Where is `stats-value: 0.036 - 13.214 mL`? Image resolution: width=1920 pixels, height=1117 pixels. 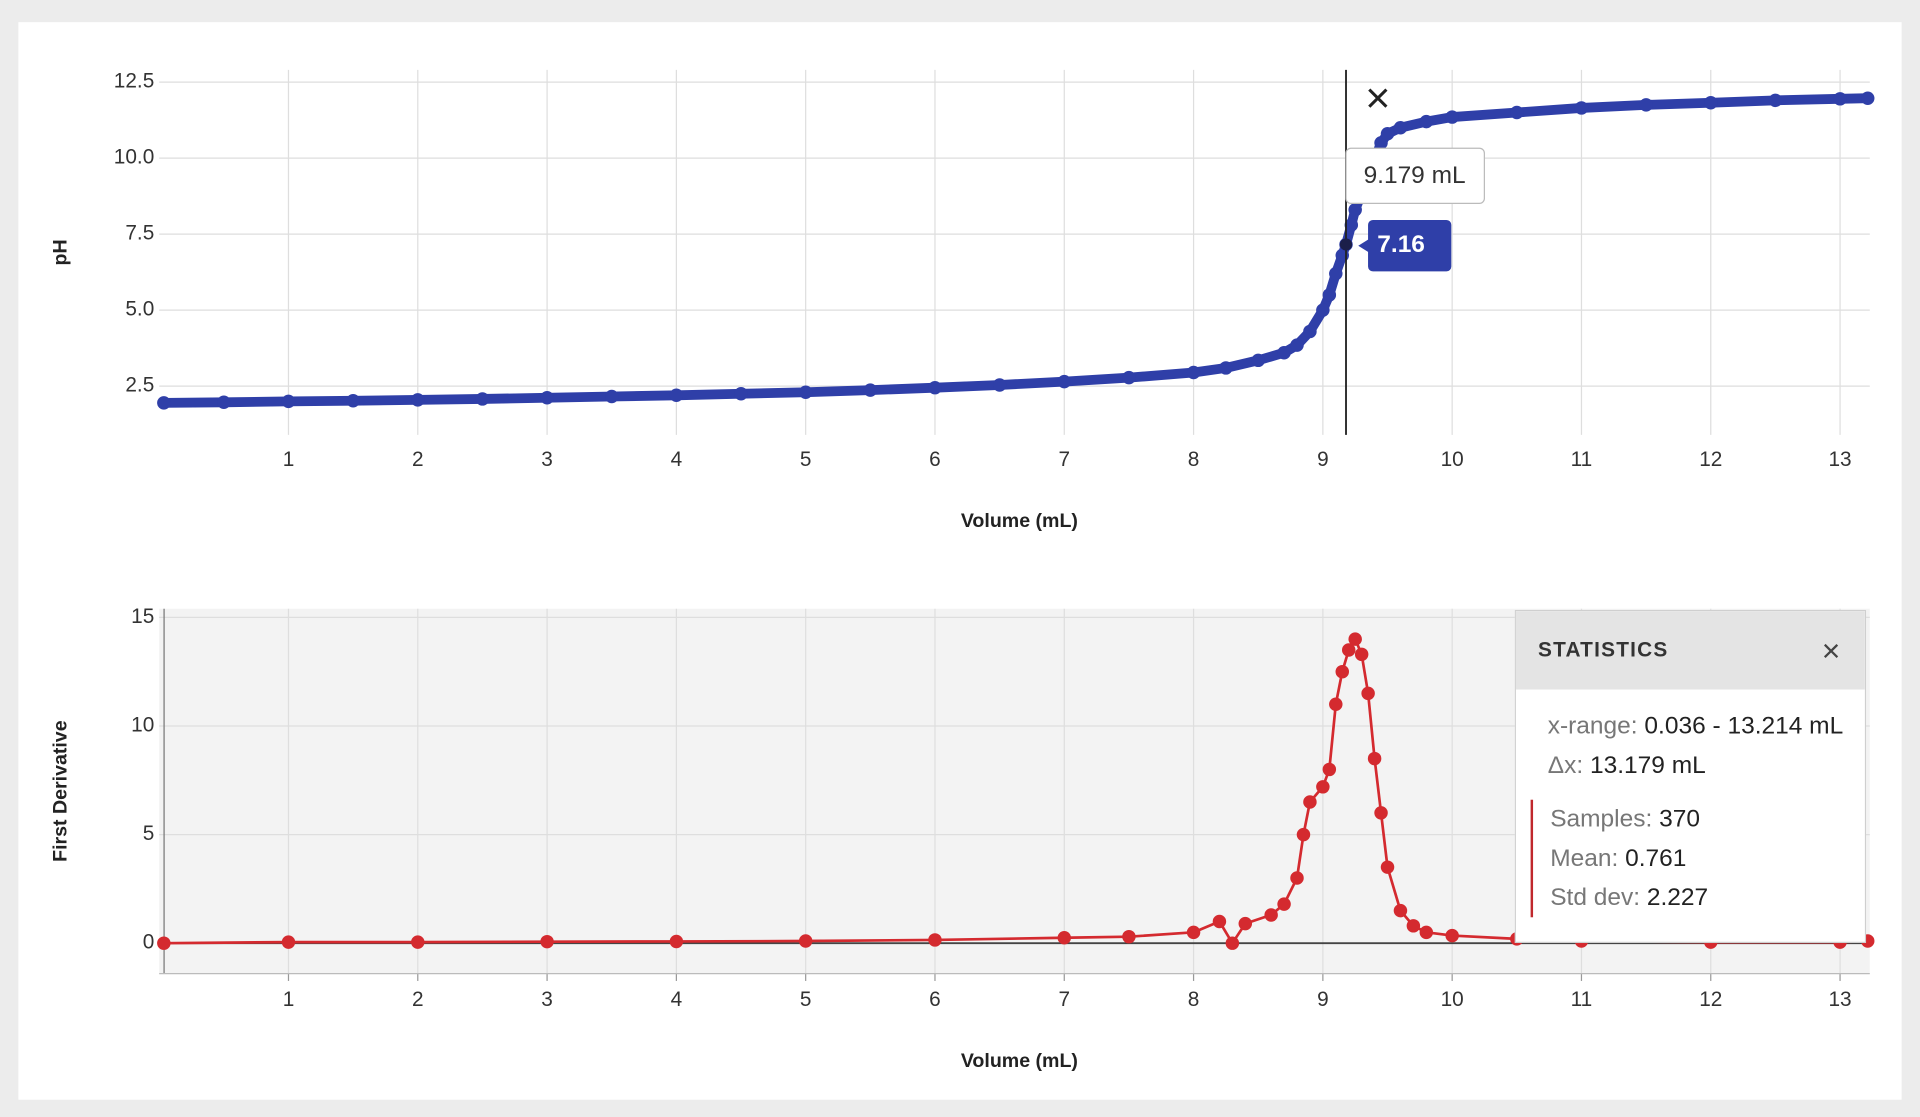
stats-value: 0.036 - 13.214 mL is located at coordinates (1744, 726).